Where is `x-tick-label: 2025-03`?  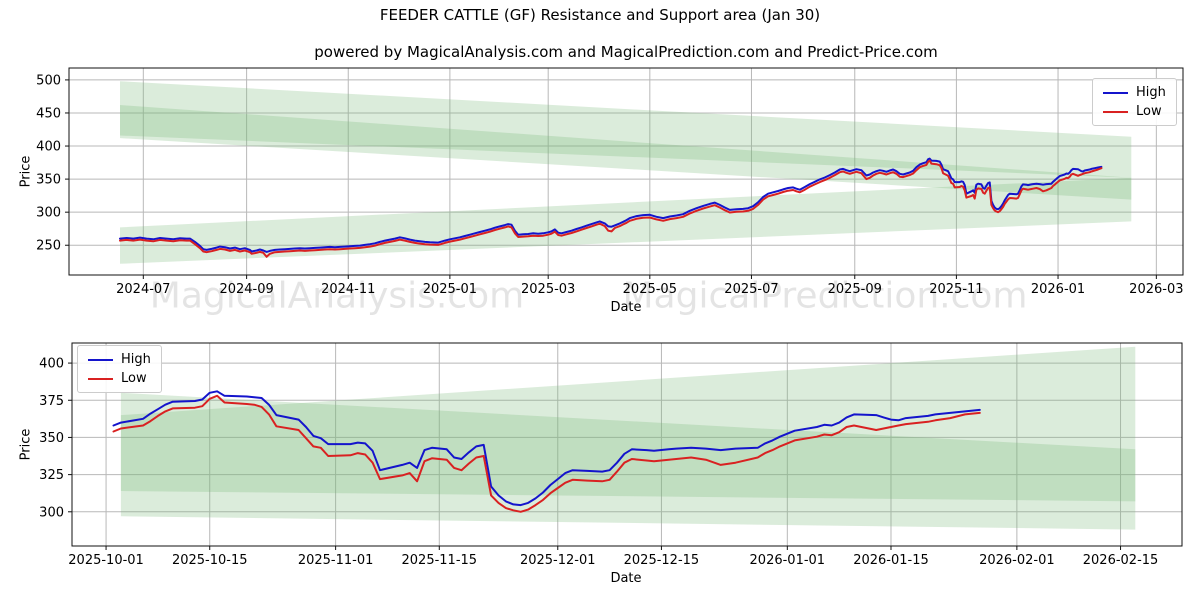
x-tick-label: 2025-03 is located at coordinates (548, 289).